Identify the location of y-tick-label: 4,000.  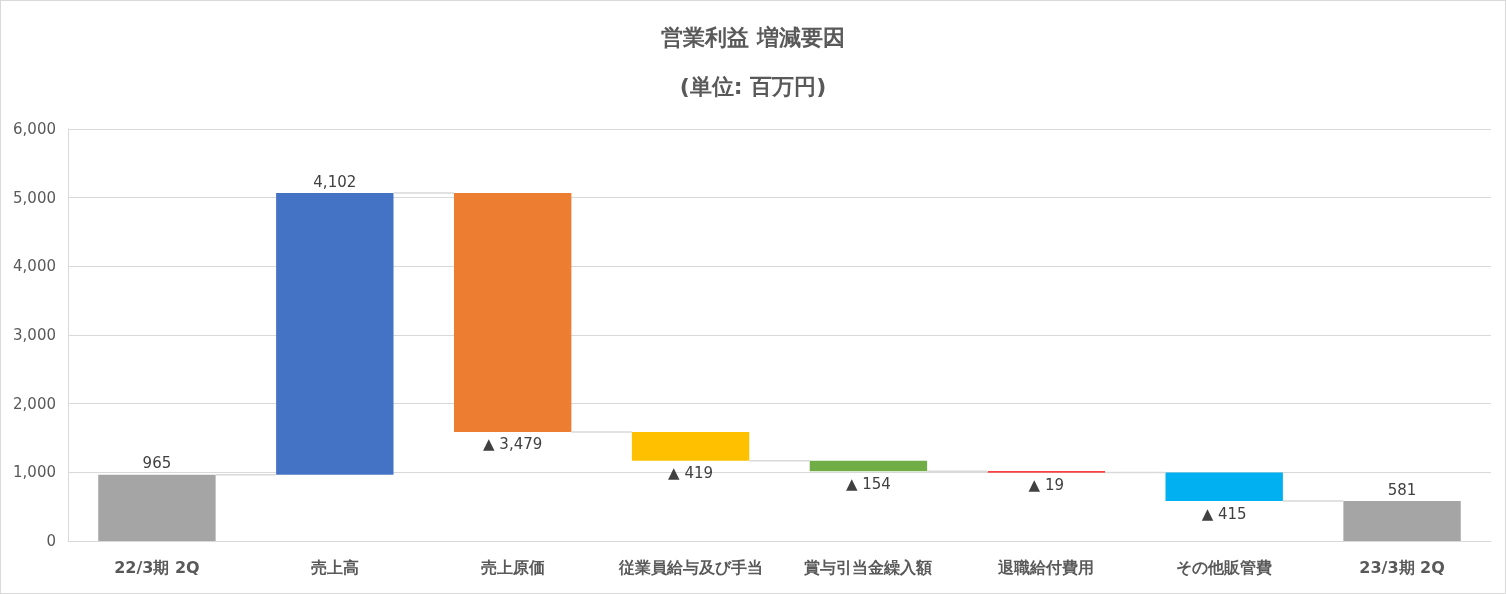
(34, 266).